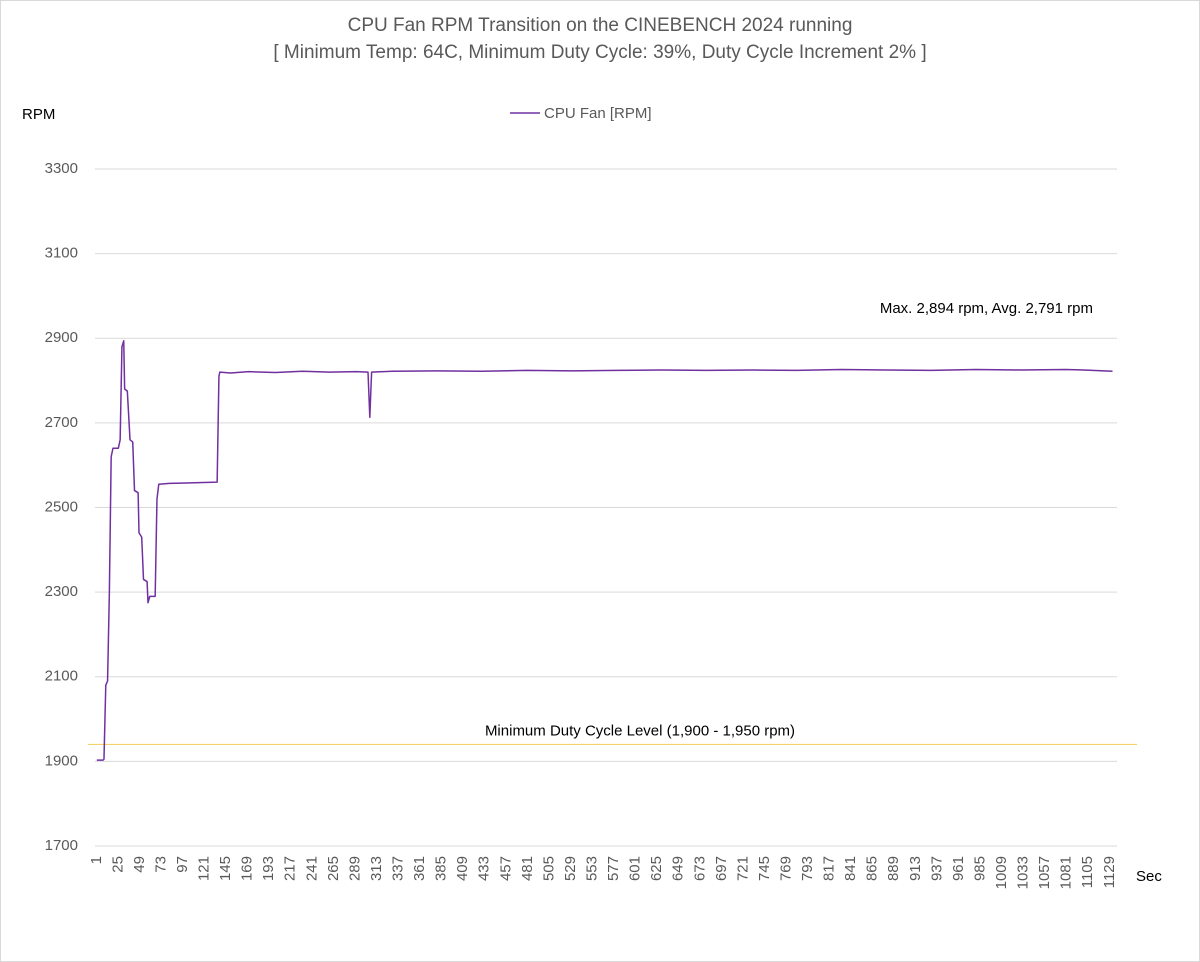 The image size is (1200, 962). What do you see at coordinates (61, 760) in the screenshot?
I see `y-tick-label: 1900` at bounding box center [61, 760].